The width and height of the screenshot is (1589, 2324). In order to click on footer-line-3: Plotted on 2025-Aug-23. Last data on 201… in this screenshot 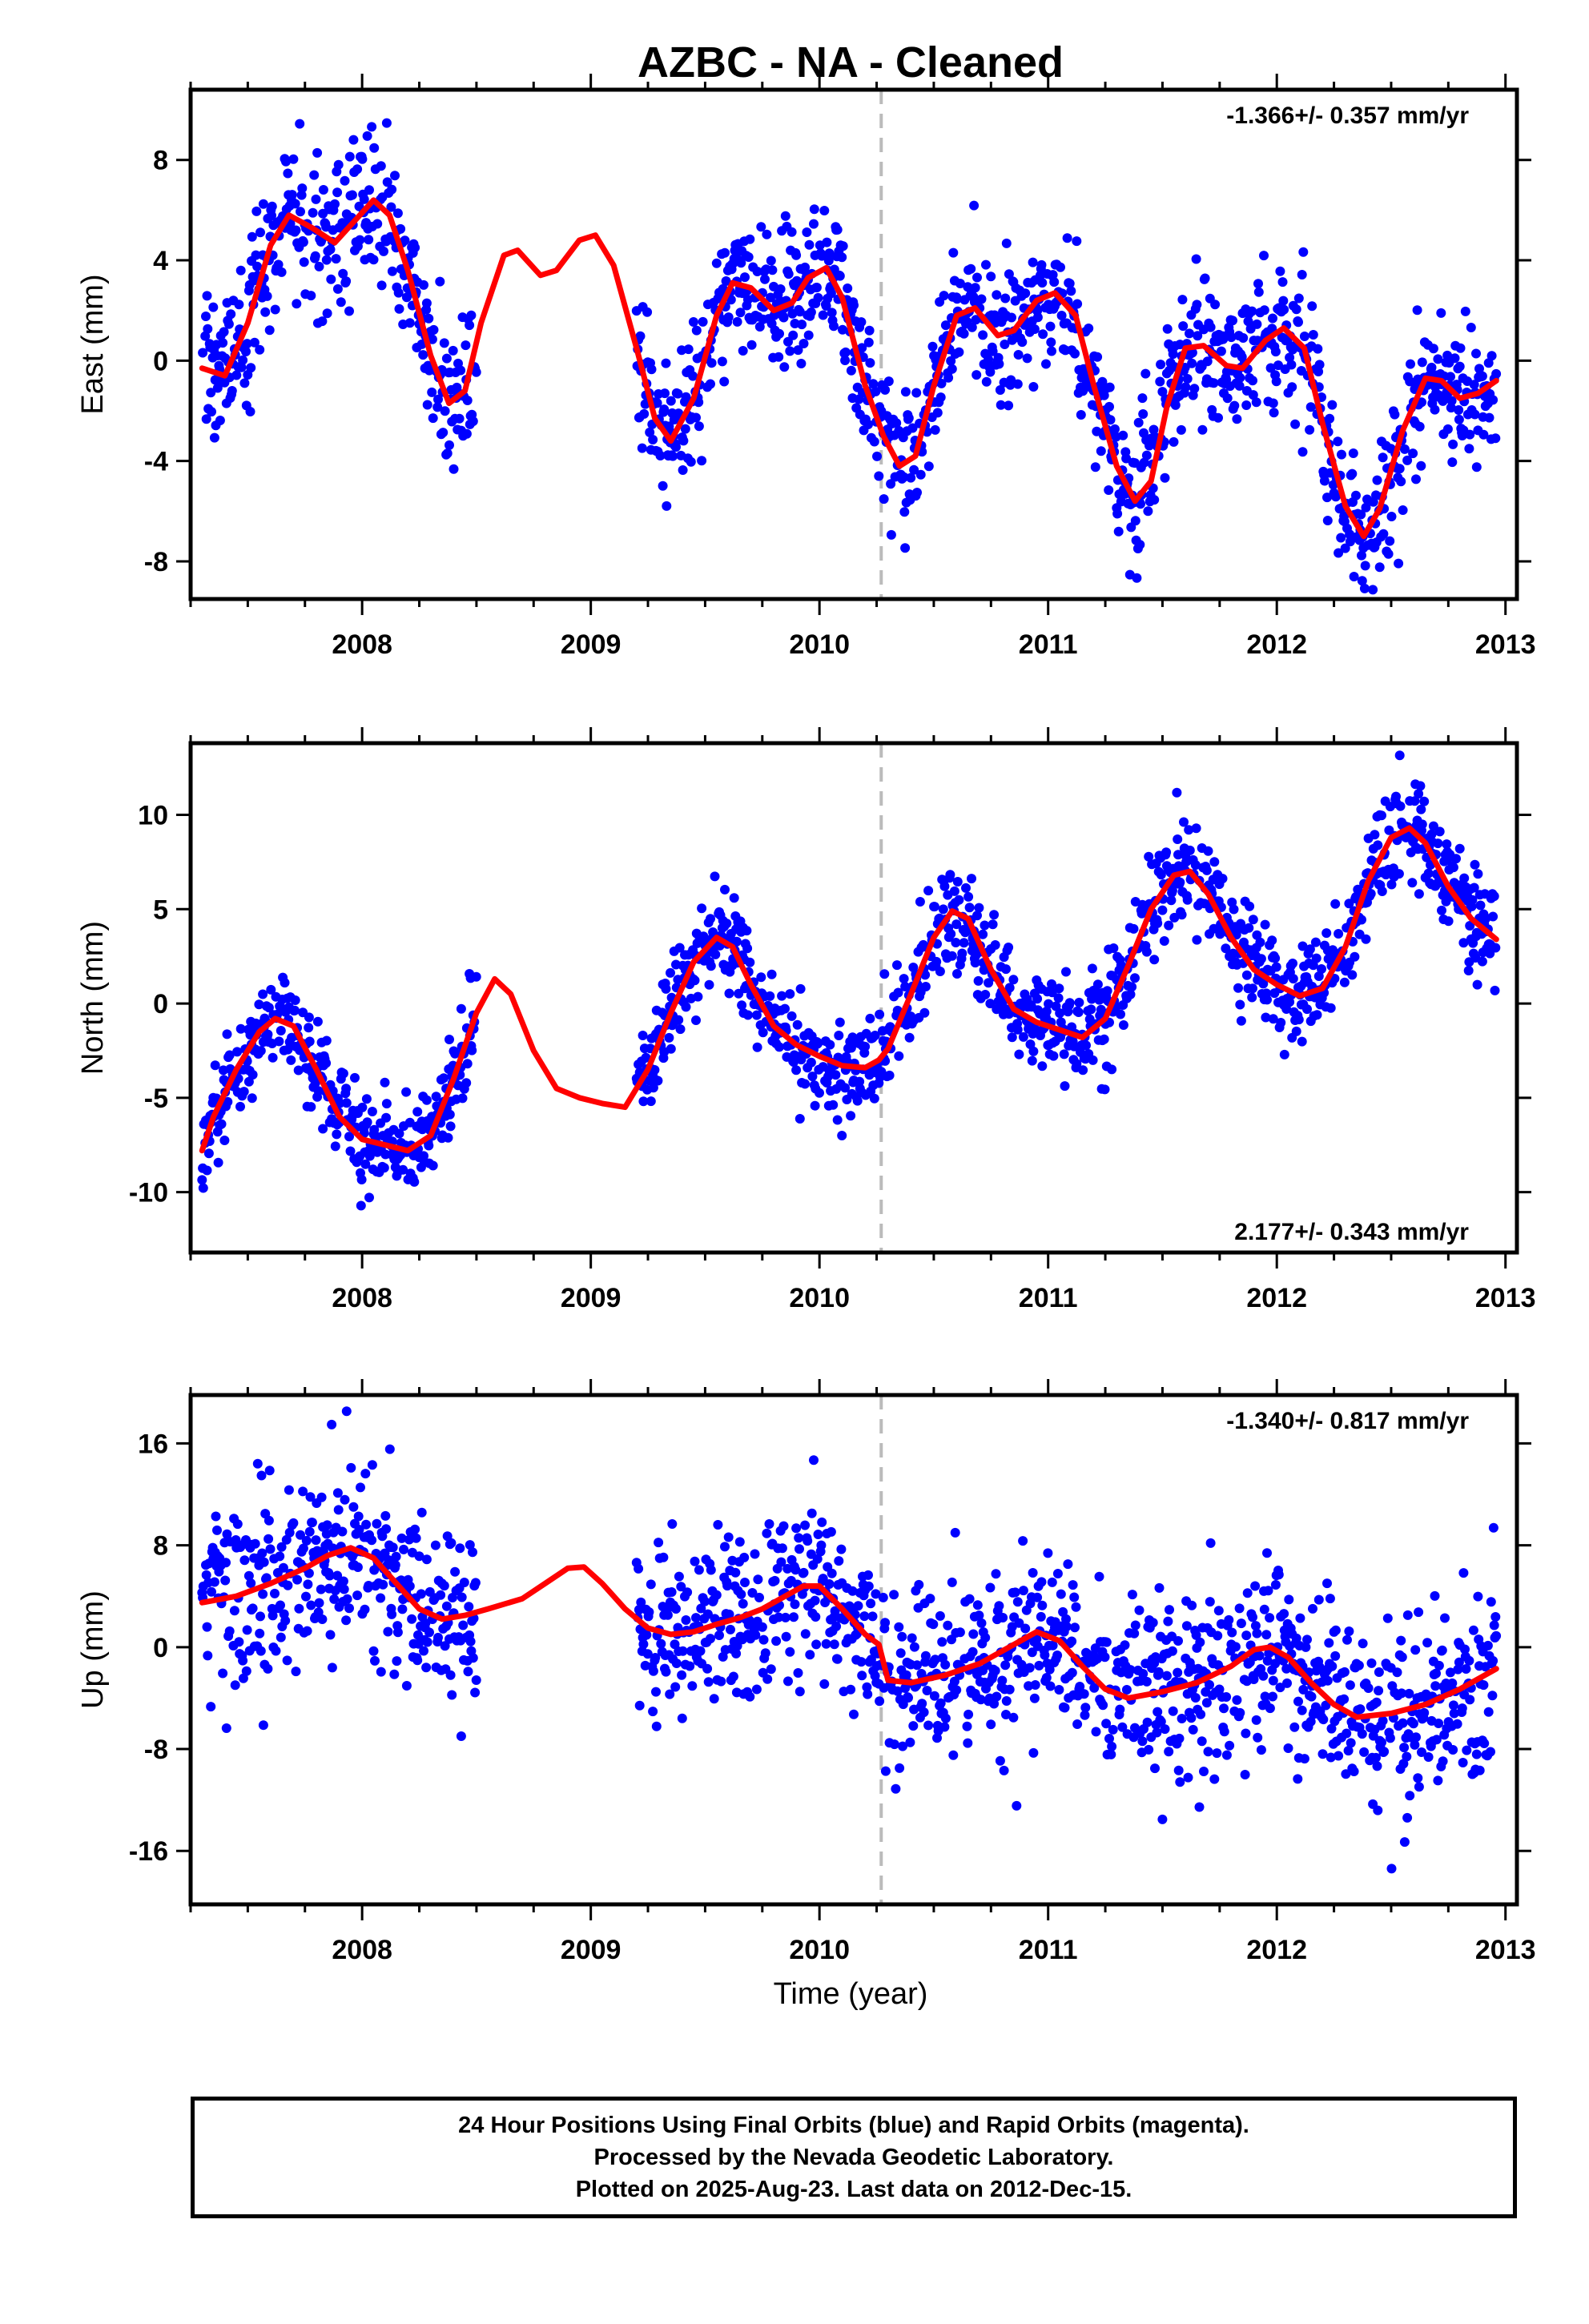, I will do `click(853, 2189)`.